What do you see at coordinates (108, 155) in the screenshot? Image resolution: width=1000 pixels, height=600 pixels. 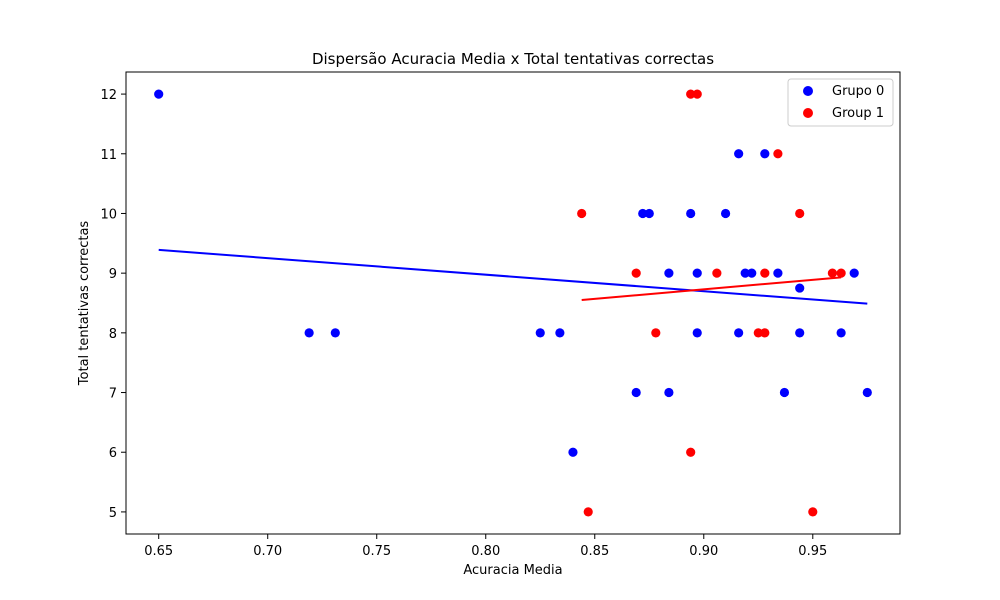 I see `y-tick-label: 11` at bounding box center [108, 155].